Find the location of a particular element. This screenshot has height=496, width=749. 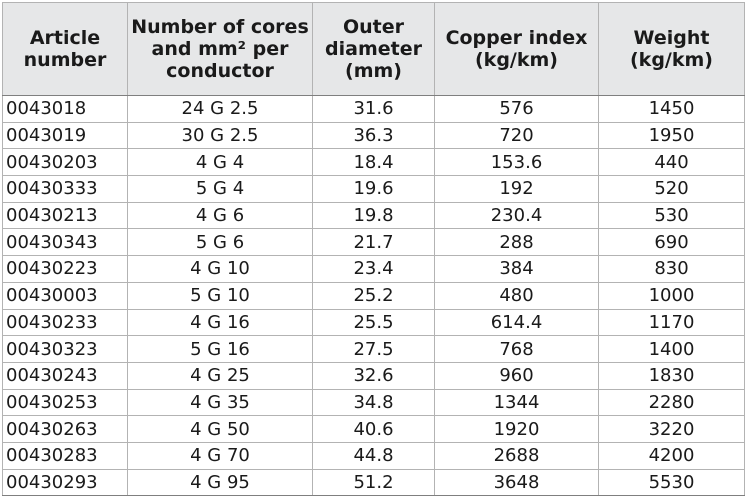

cell-article-number: 00430003 is located at coordinates (65, 295).